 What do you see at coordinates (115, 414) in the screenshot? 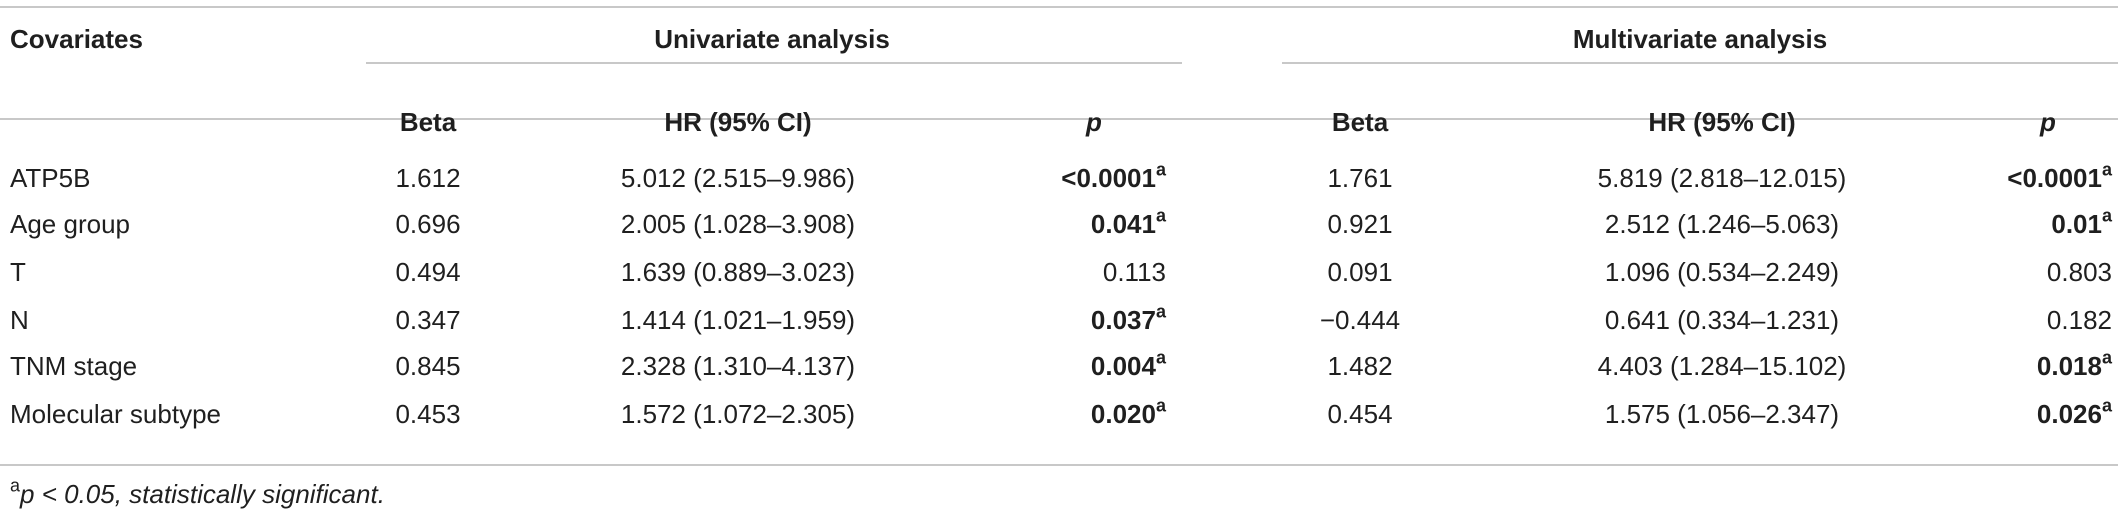
I see `covariate-label: Molecular subtype` at bounding box center [115, 414].